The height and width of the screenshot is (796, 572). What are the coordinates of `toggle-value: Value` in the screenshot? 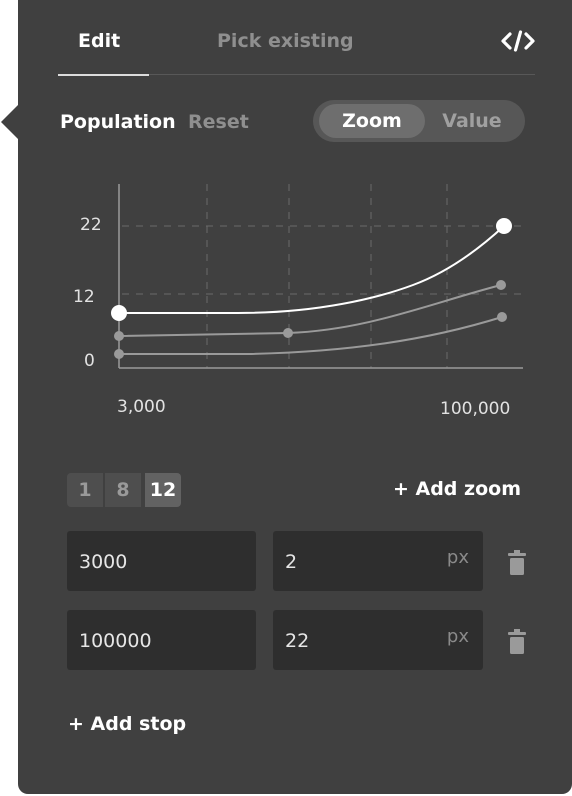 It's located at (472, 121).